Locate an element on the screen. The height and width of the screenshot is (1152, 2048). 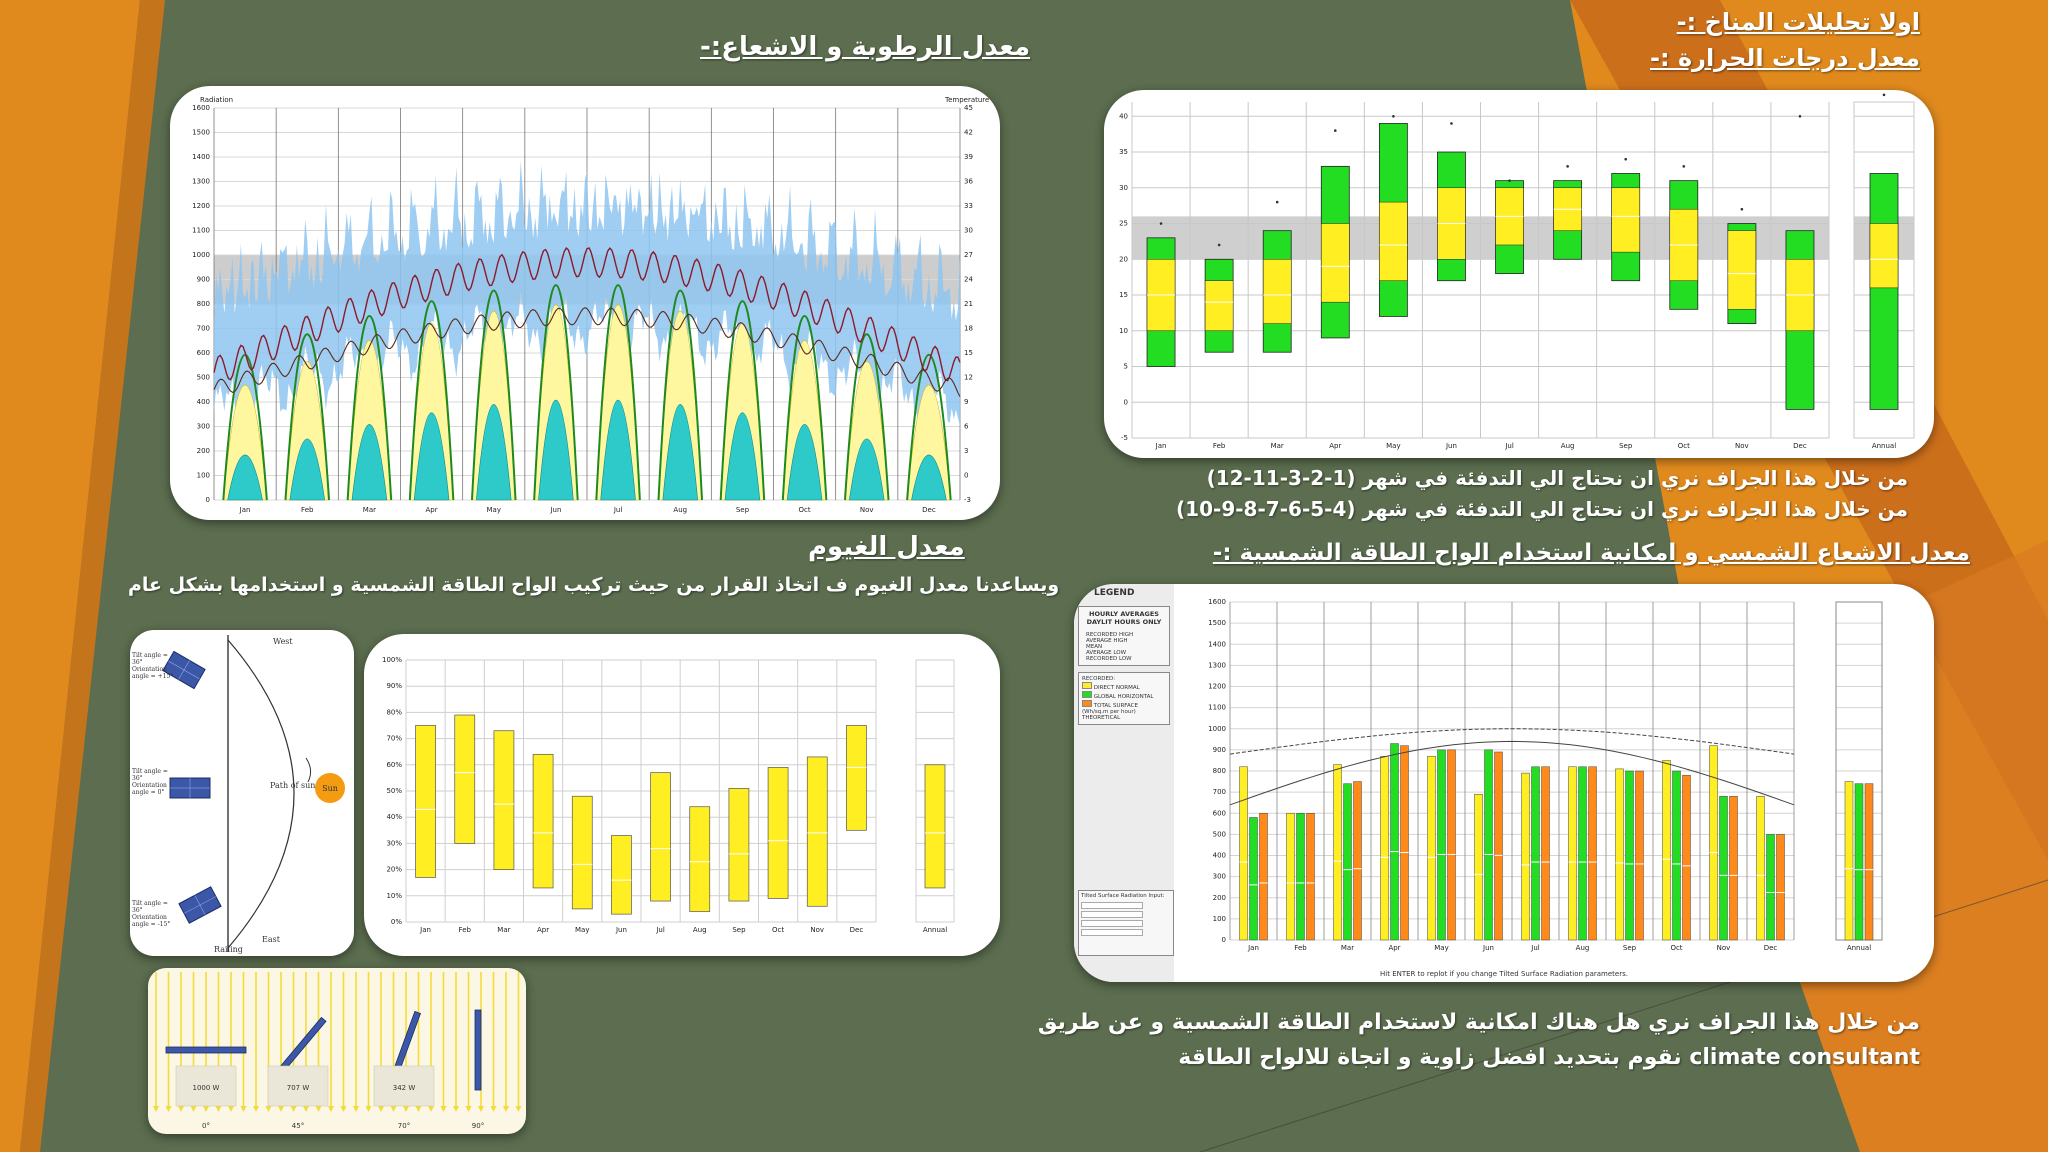
global-radiation-may is located at coordinates (493, 395).